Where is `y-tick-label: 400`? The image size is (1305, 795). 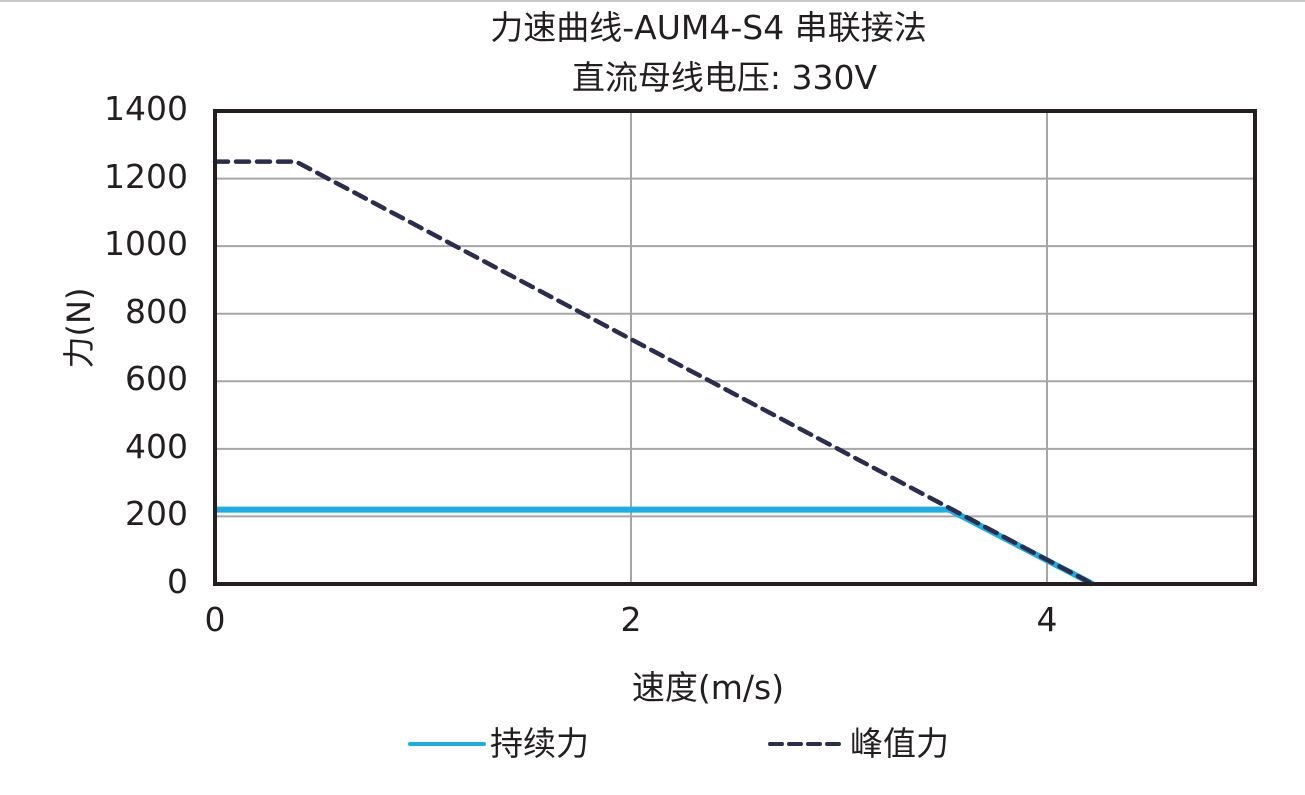
y-tick-label: 400 is located at coordinates (156, 446).